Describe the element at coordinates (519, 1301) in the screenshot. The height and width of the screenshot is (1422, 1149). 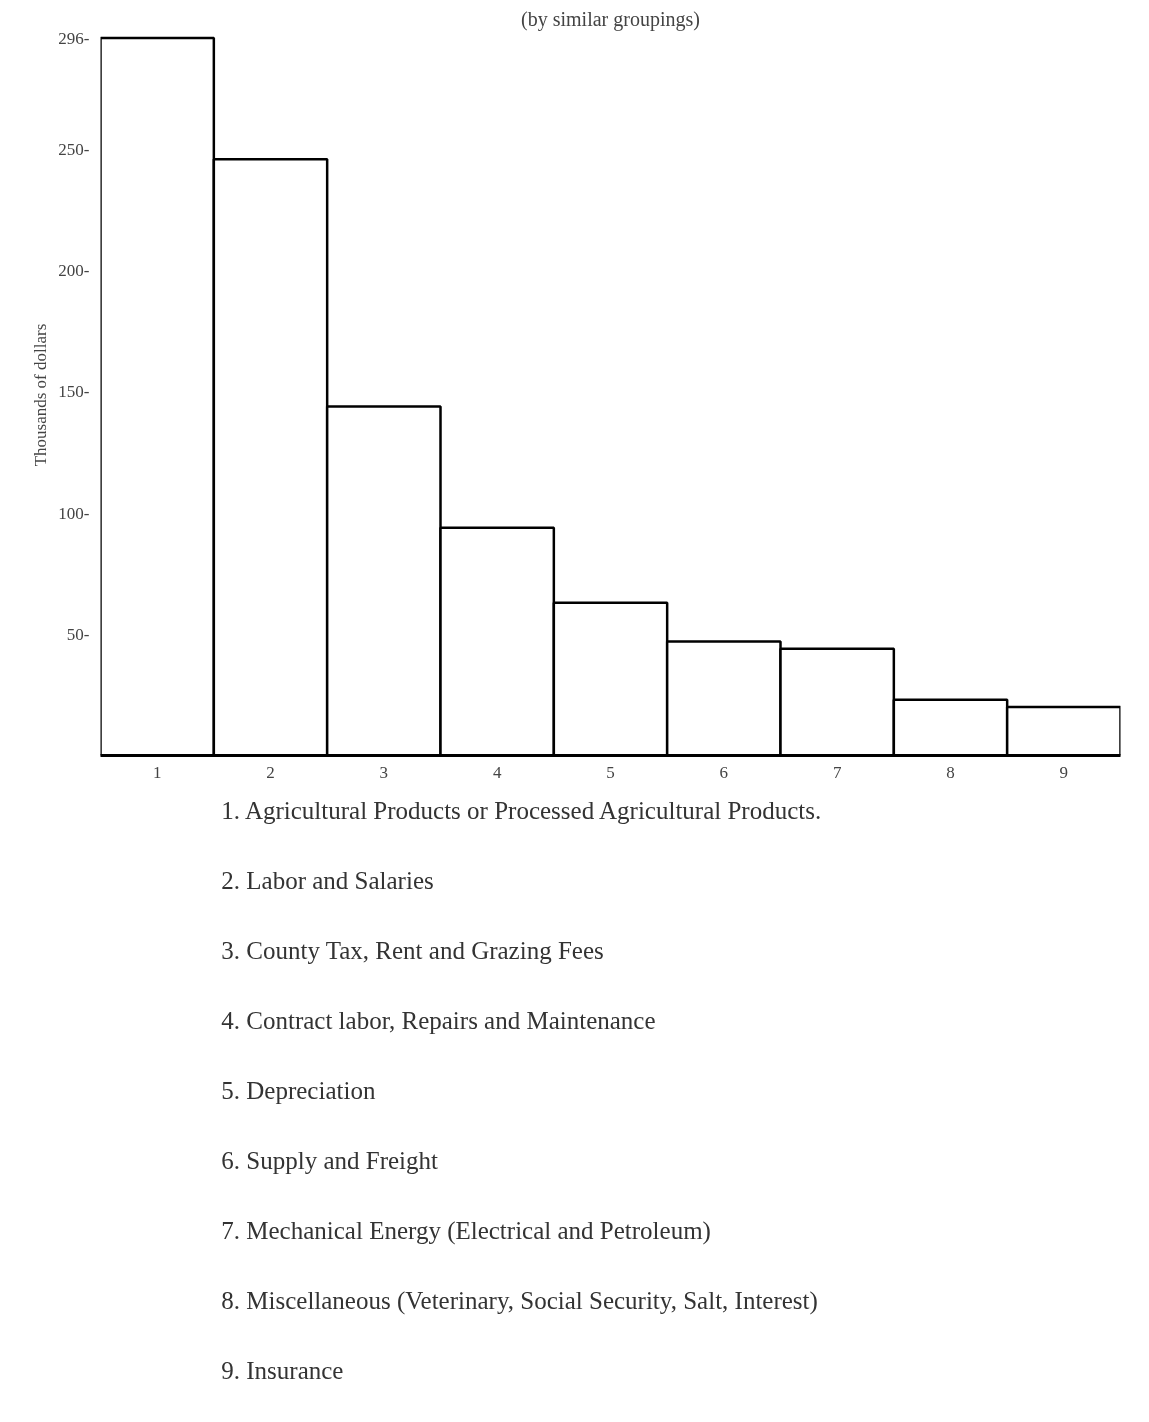
I see `text: 8. Miscellaneous (Veterinary, Social Security, Salt, Interest)` at that location.